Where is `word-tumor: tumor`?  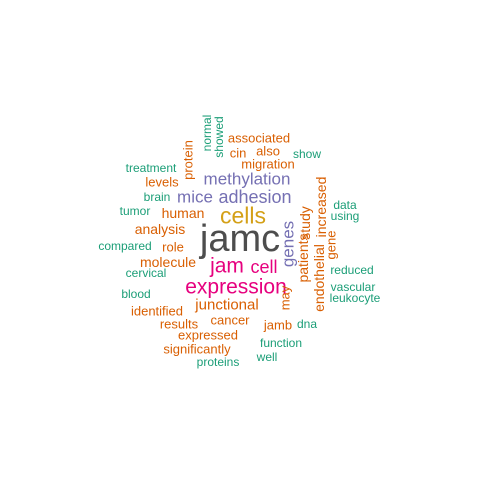
word-tumor: tumor is located at coordinates (135, 211).